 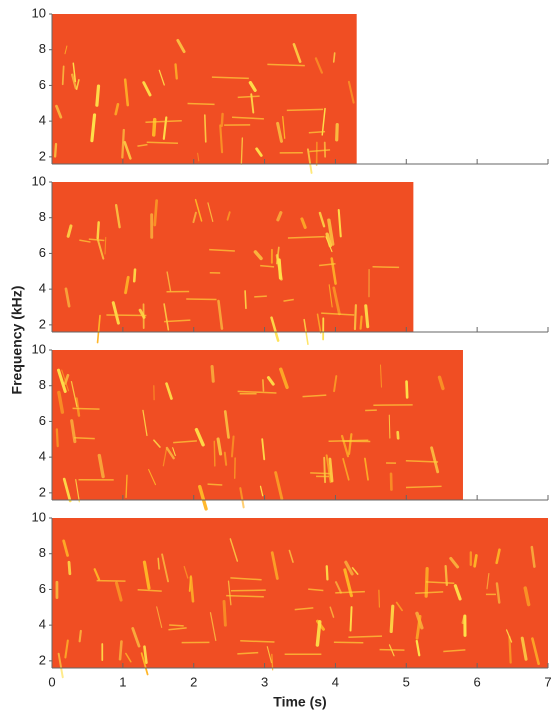 I want to click on x-tick-label: 3, so click(x=264, y=681).